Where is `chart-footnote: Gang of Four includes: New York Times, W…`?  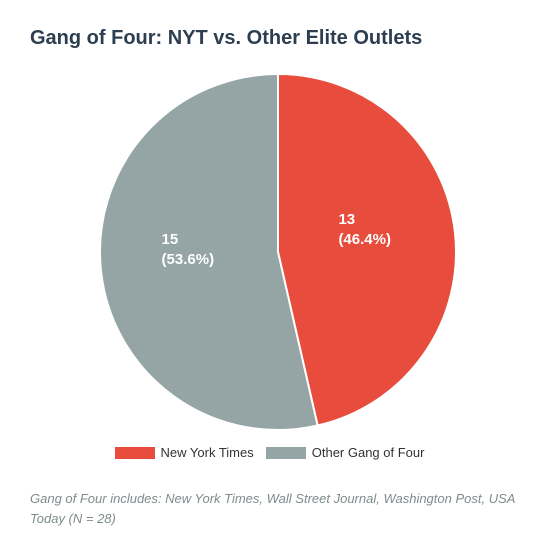
chart-footnote: Gang of Four includes: New York Times, W… is located at coordinates (272, 508).